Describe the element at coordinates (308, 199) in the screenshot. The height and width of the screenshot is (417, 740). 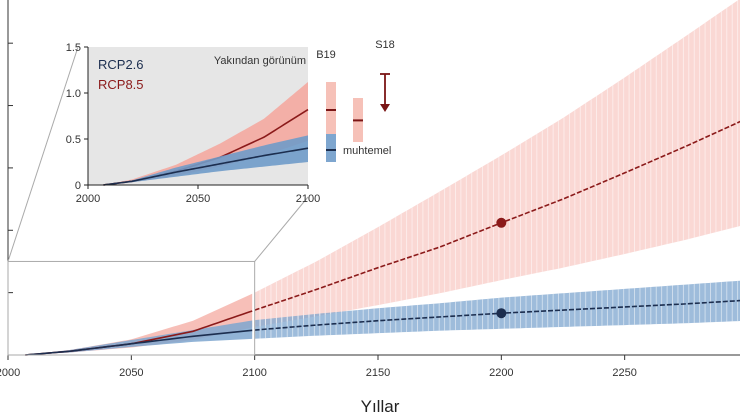
I see `inset-x-tick-label: 2100` at that location.